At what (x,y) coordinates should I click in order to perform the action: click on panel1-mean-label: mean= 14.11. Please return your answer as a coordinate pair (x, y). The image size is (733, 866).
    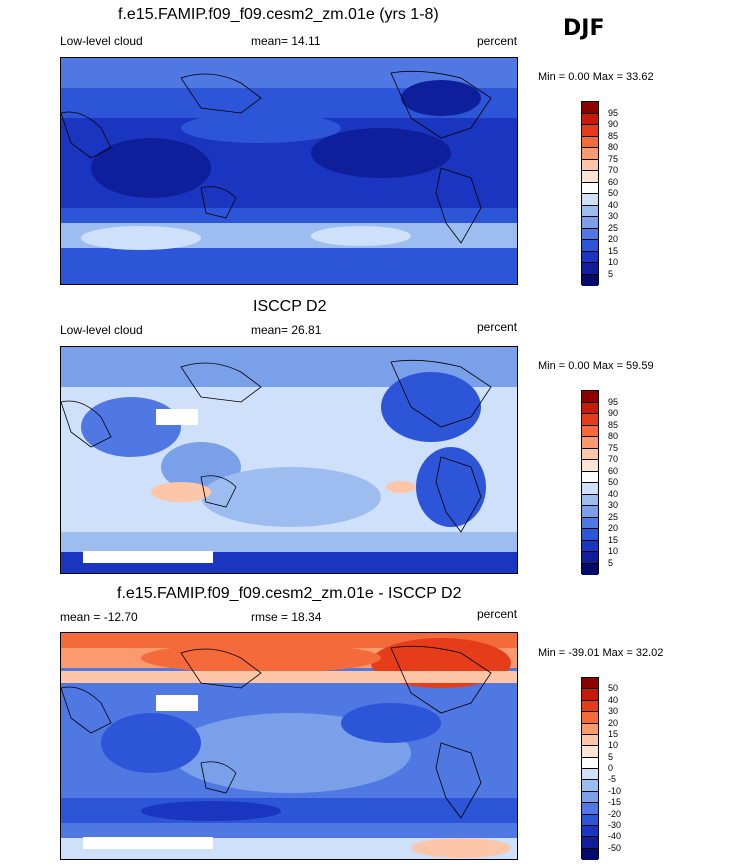
    Looking at the image, I should click on (286, 41).